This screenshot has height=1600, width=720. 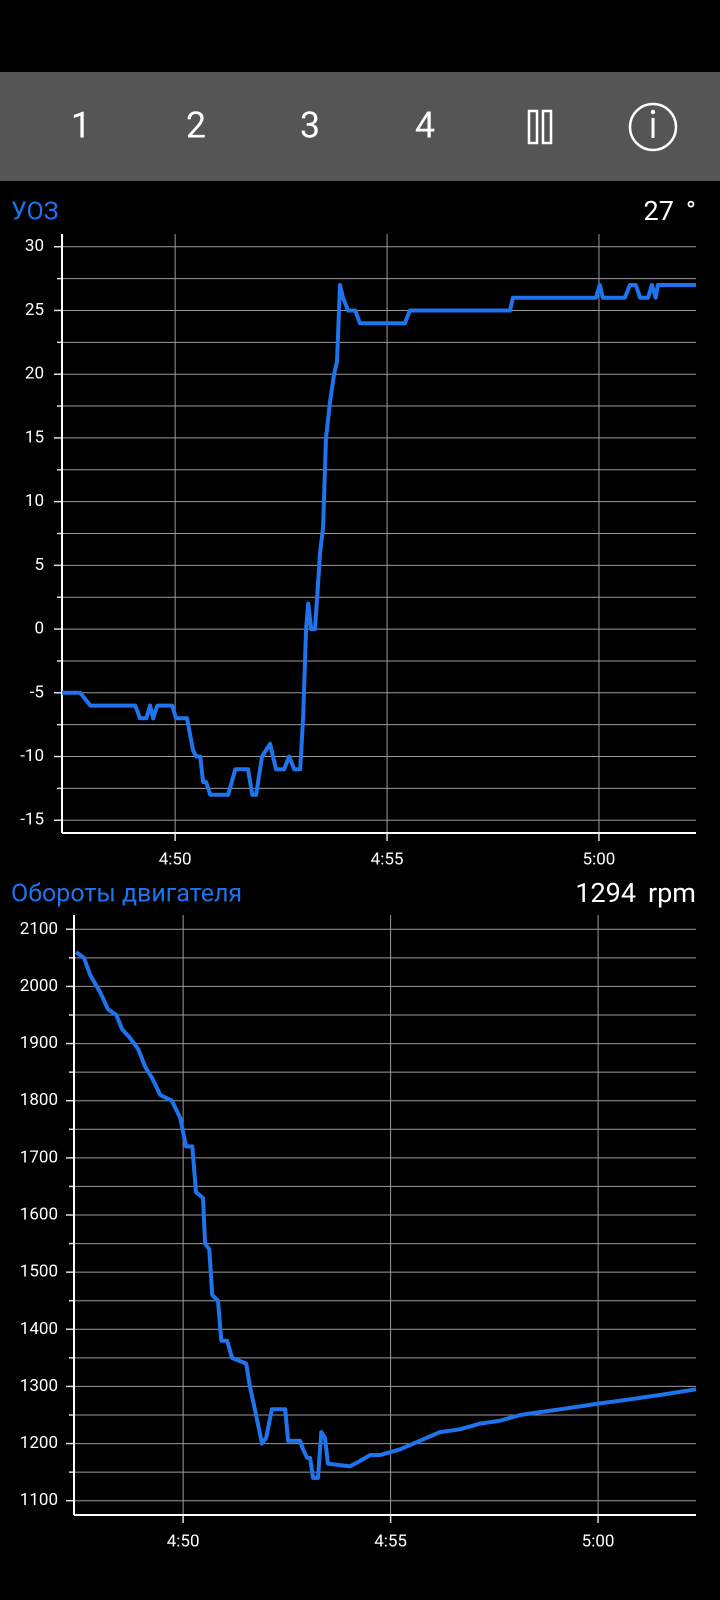 What do you see at coordinates (310, 126) in the screenshot?
I see `tab-button: 3` at bounding box center [310, 126].